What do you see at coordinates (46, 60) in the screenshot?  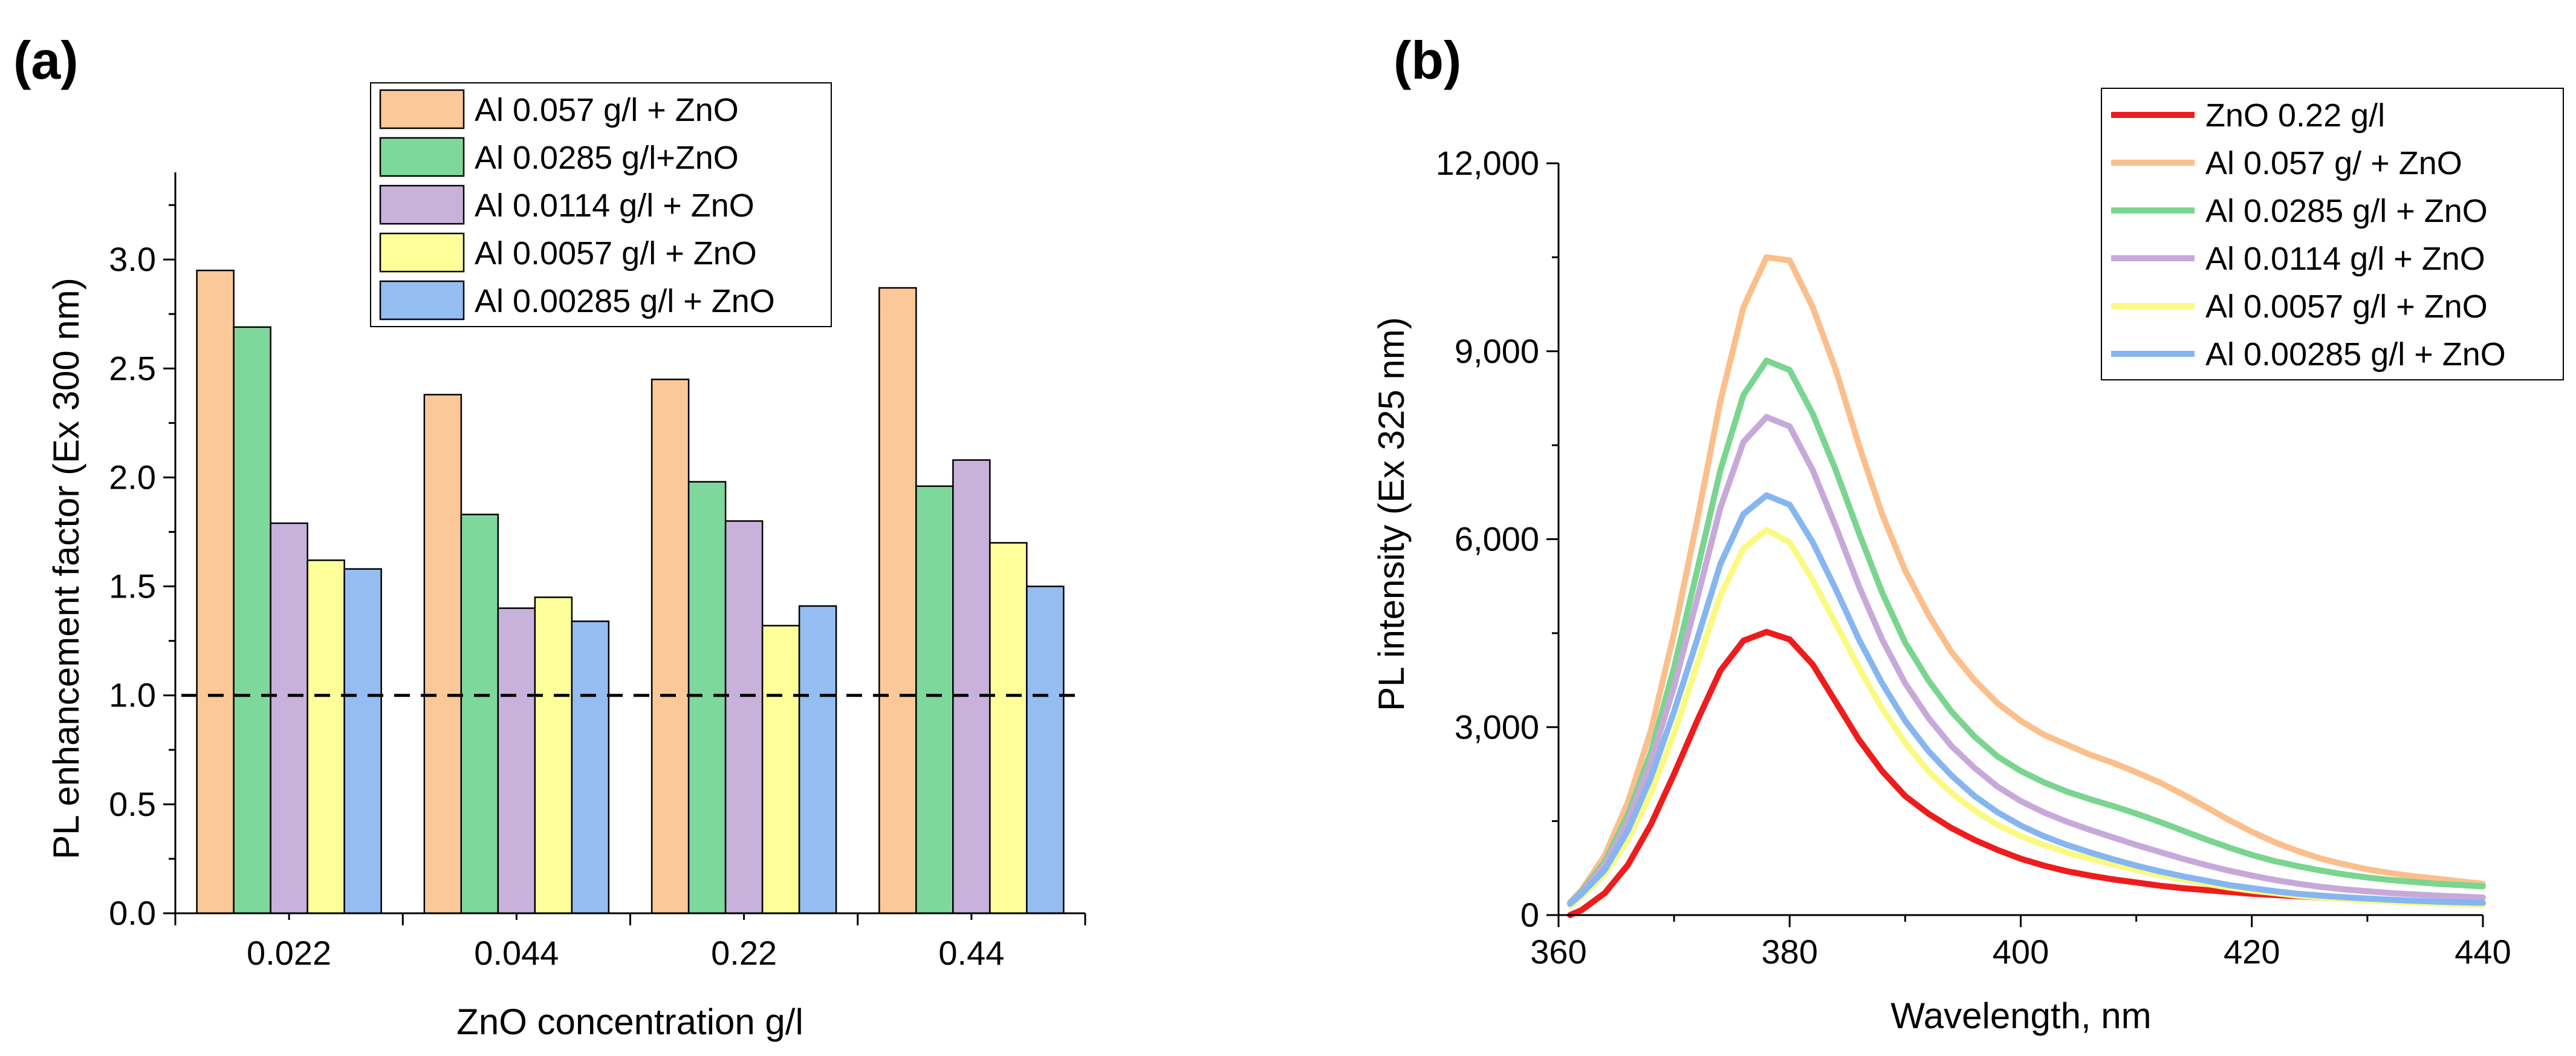 I see `panel-a-label: (a)` at bounding box center [46, 60].